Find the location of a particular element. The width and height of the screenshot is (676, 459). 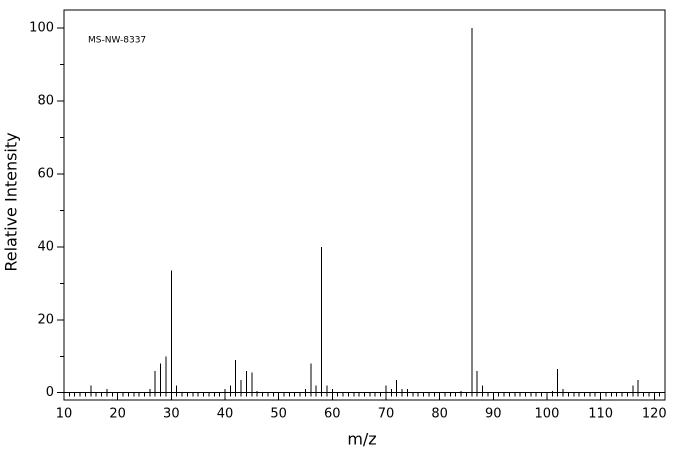

x-tick-label: 20 is located at coordinates (117, 414).